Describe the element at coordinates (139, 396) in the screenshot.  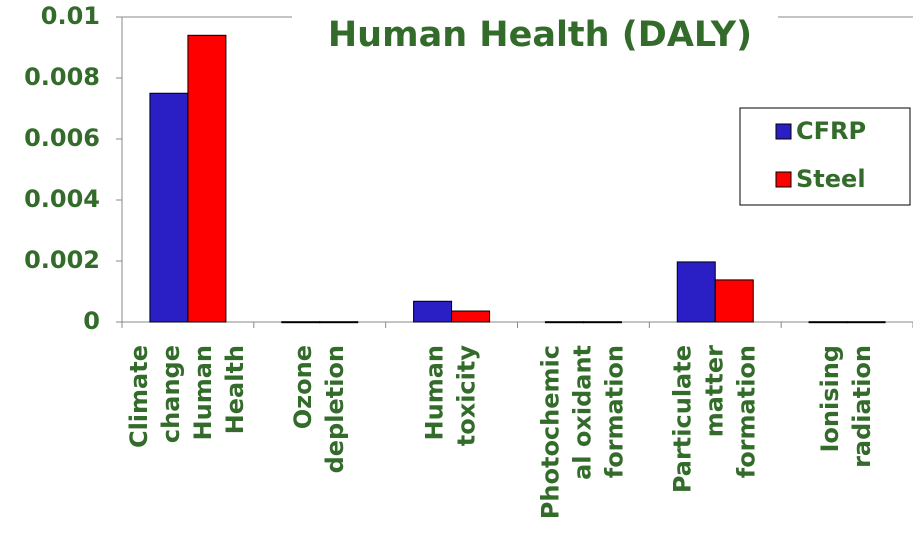
I see `x-tick-label: Climate` at that location.